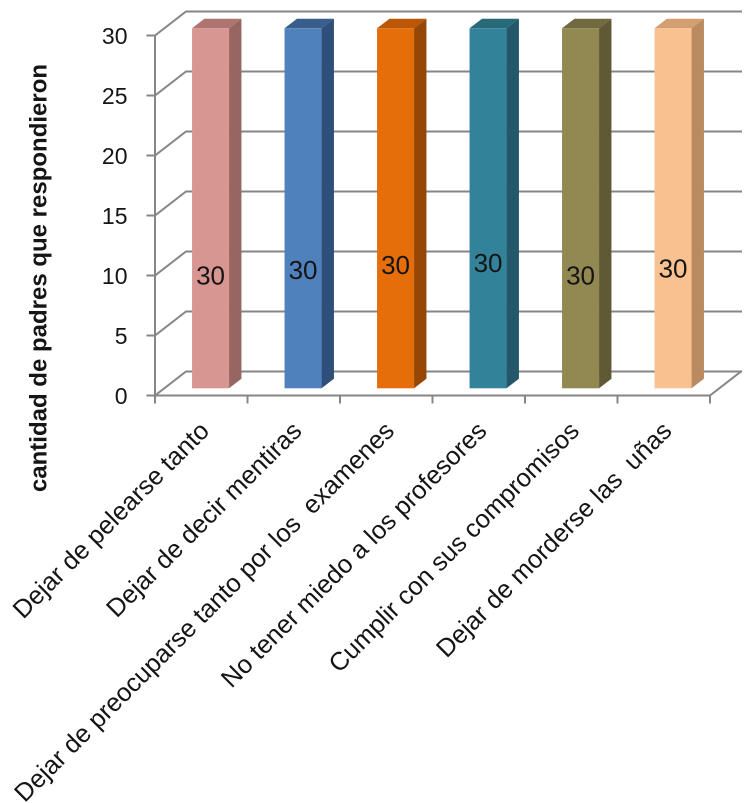 The image size is (750, 803). Describe the element at coordinates (121, 396) in the screenshot. I see `svg-text: 0` at that location.